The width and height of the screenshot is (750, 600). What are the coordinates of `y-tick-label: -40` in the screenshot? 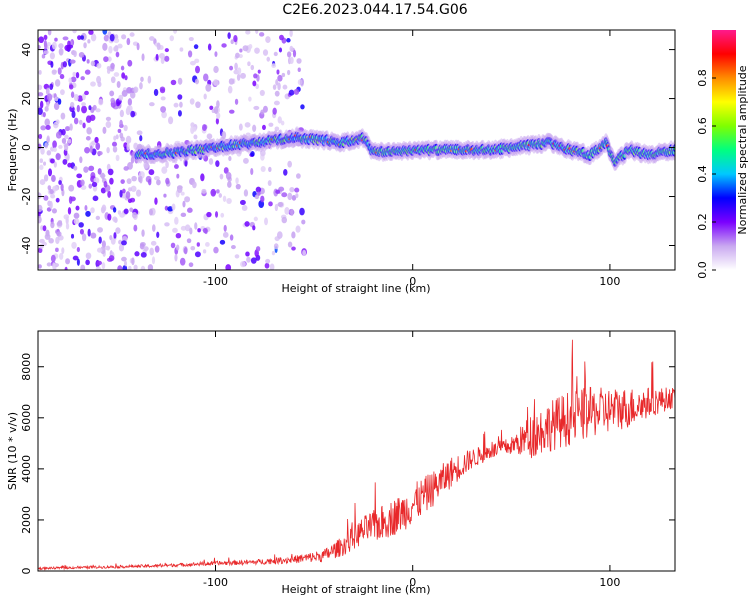 It's located at (26, 246).